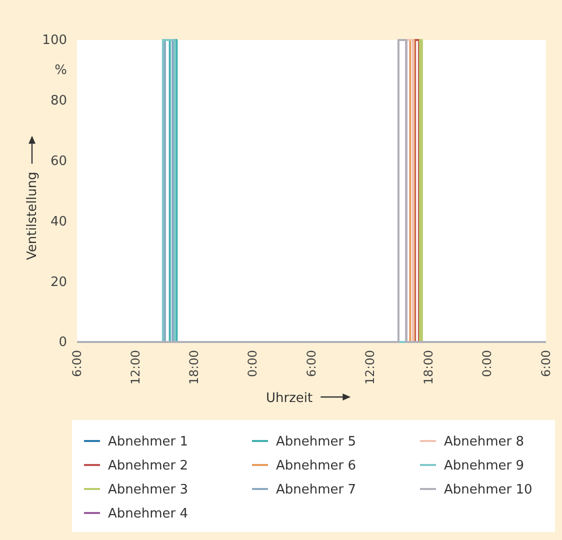 The image size is (562, 540). What do you see at coordinates (148, 442) in the screenshot?
I see `legend-label: Abnehmer 1` at bounding box center [148, 442].